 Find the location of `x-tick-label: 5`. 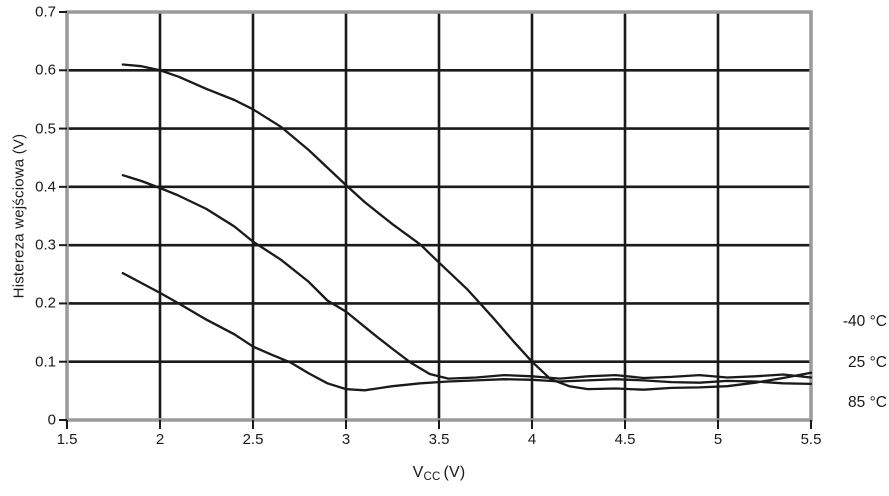

x-tick-label: 5 is located at coordinates (718, 439).